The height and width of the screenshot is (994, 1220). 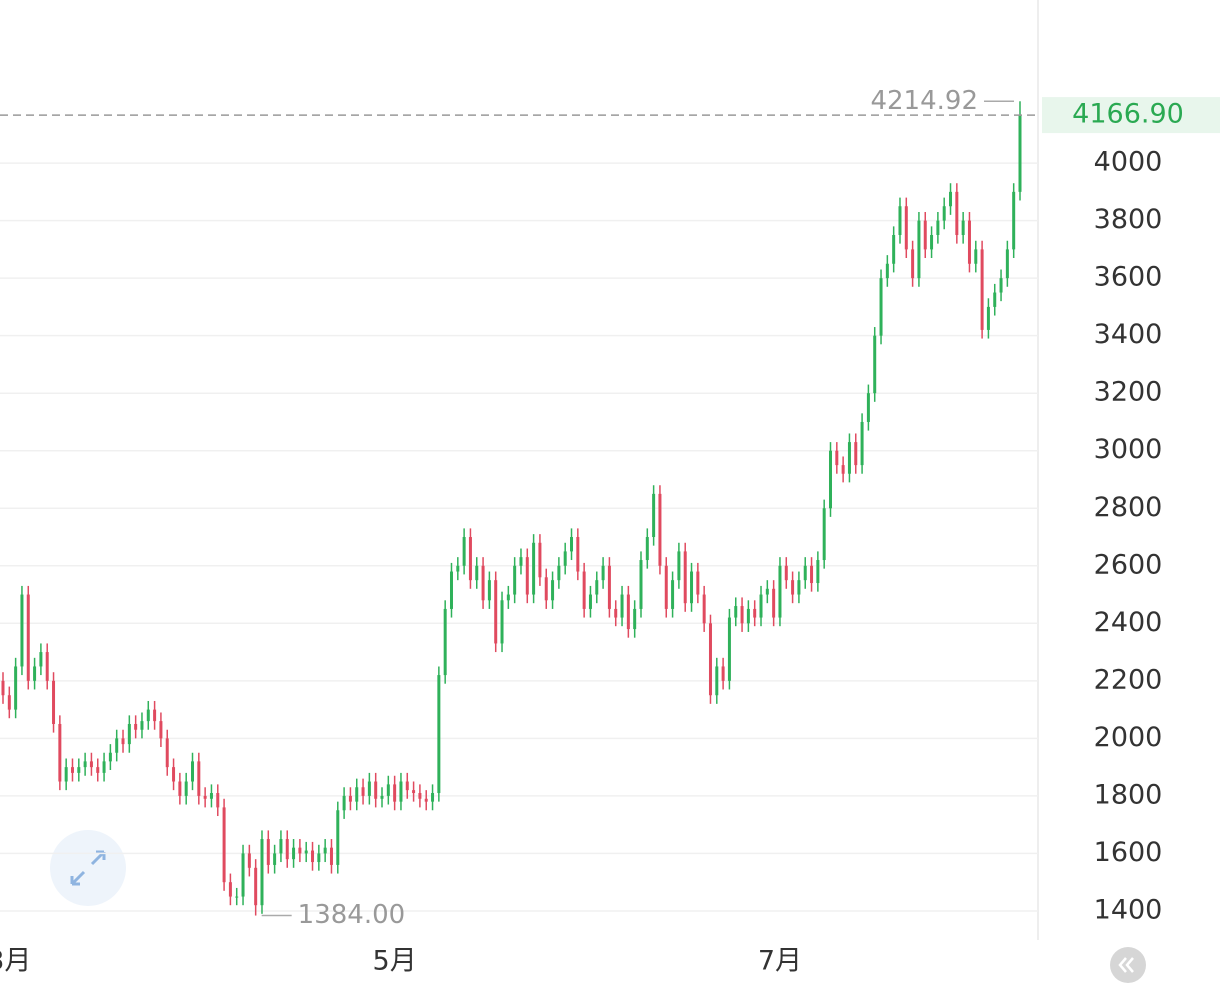 I want to click on x-tick-label: 7月, so click(x=780, y=961).